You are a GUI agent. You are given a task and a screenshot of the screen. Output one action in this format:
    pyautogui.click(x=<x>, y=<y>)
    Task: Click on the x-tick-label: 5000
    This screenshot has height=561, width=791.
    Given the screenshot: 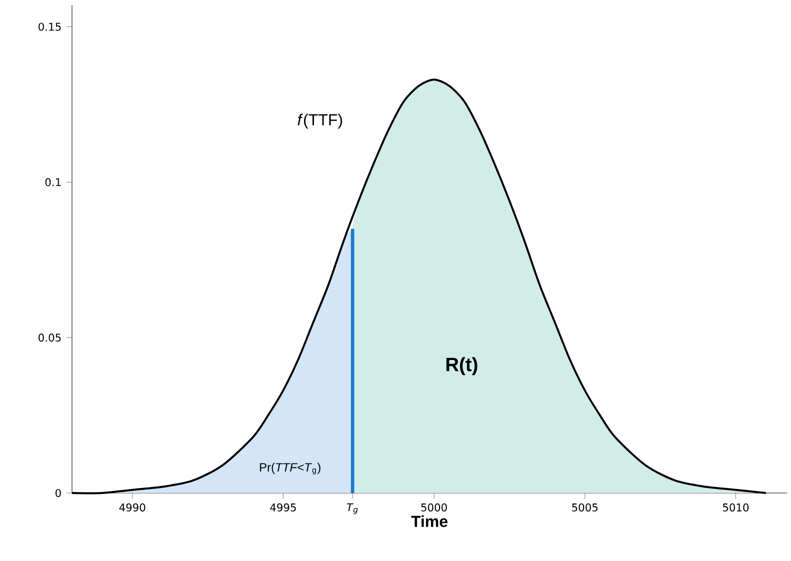 What is the action you would take?
    pyautogui.click(x=434, y=507)
    